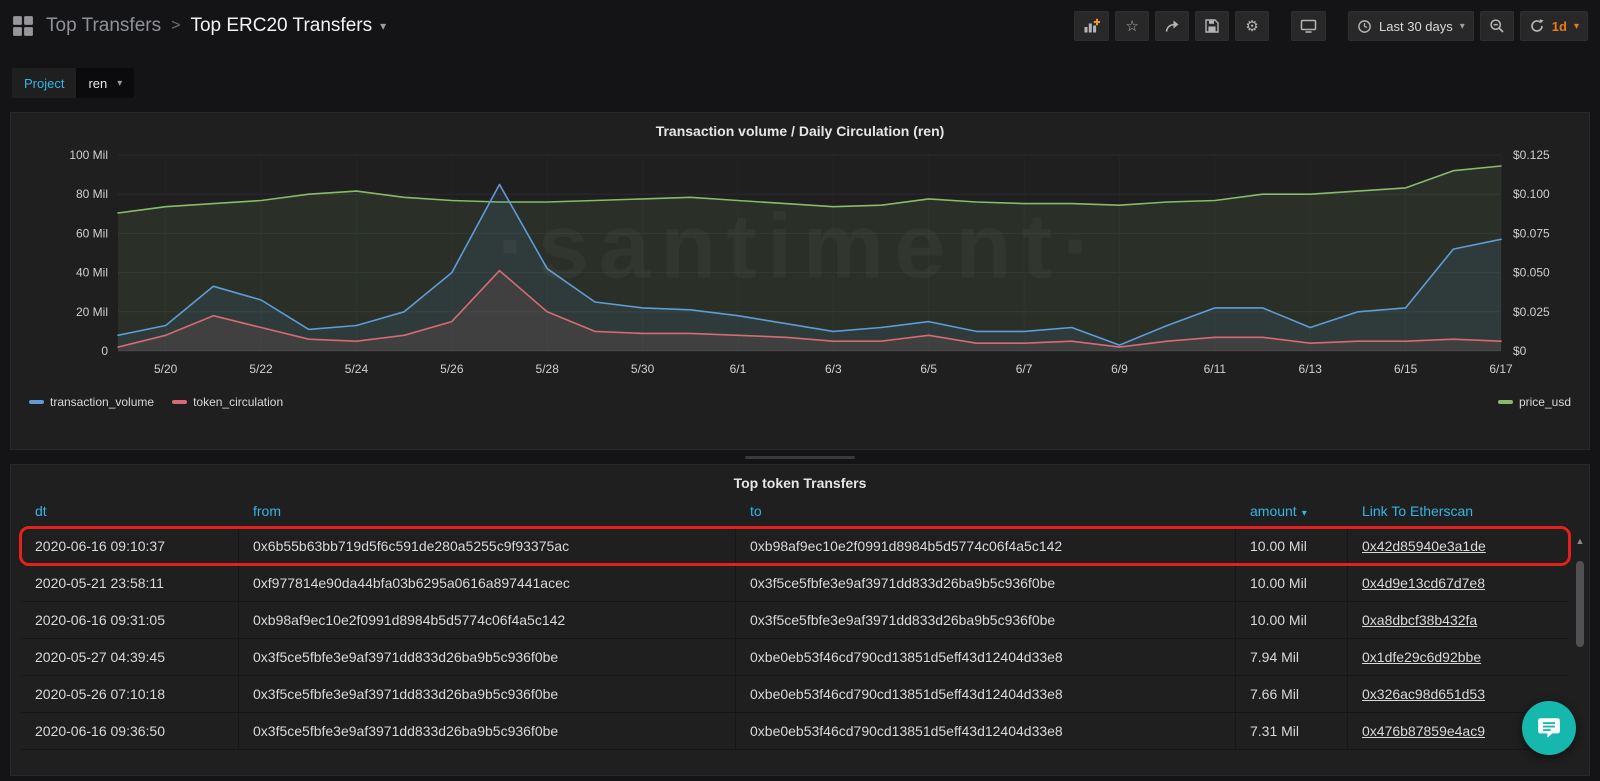  I want to click on column-header-from: from, so click(487, 511).